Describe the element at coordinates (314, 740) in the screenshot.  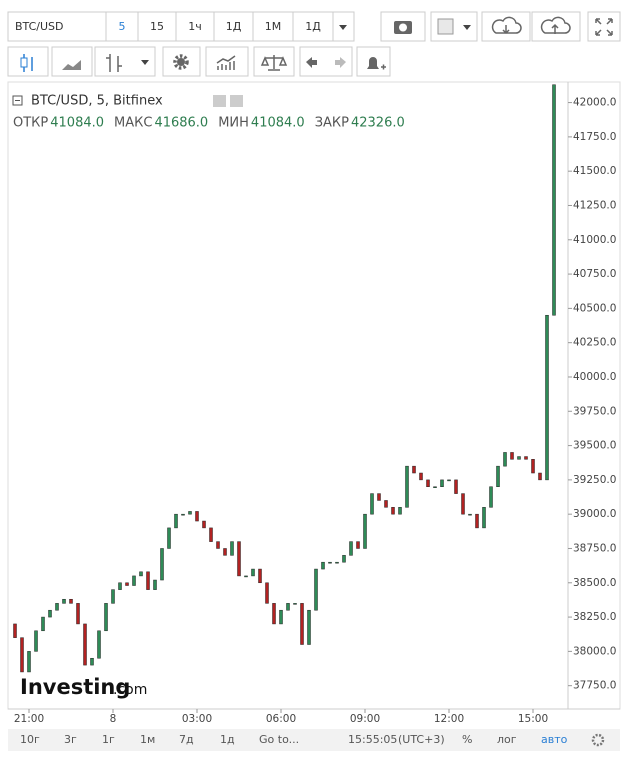
I see `bottom-bar` at that location.